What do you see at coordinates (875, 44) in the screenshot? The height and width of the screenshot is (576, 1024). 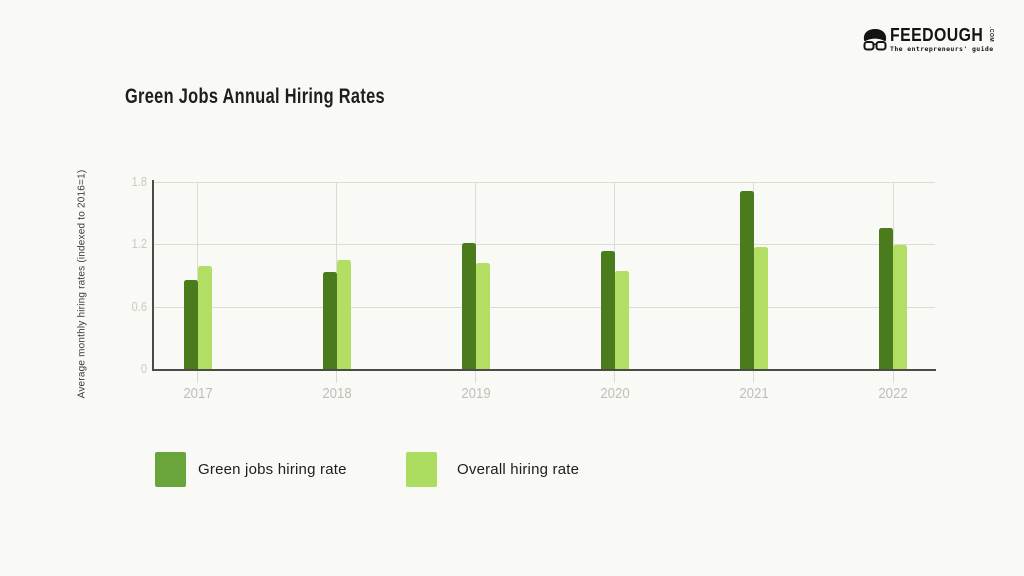 I see `feedough-face-icon` at bounding box center [875, 44].